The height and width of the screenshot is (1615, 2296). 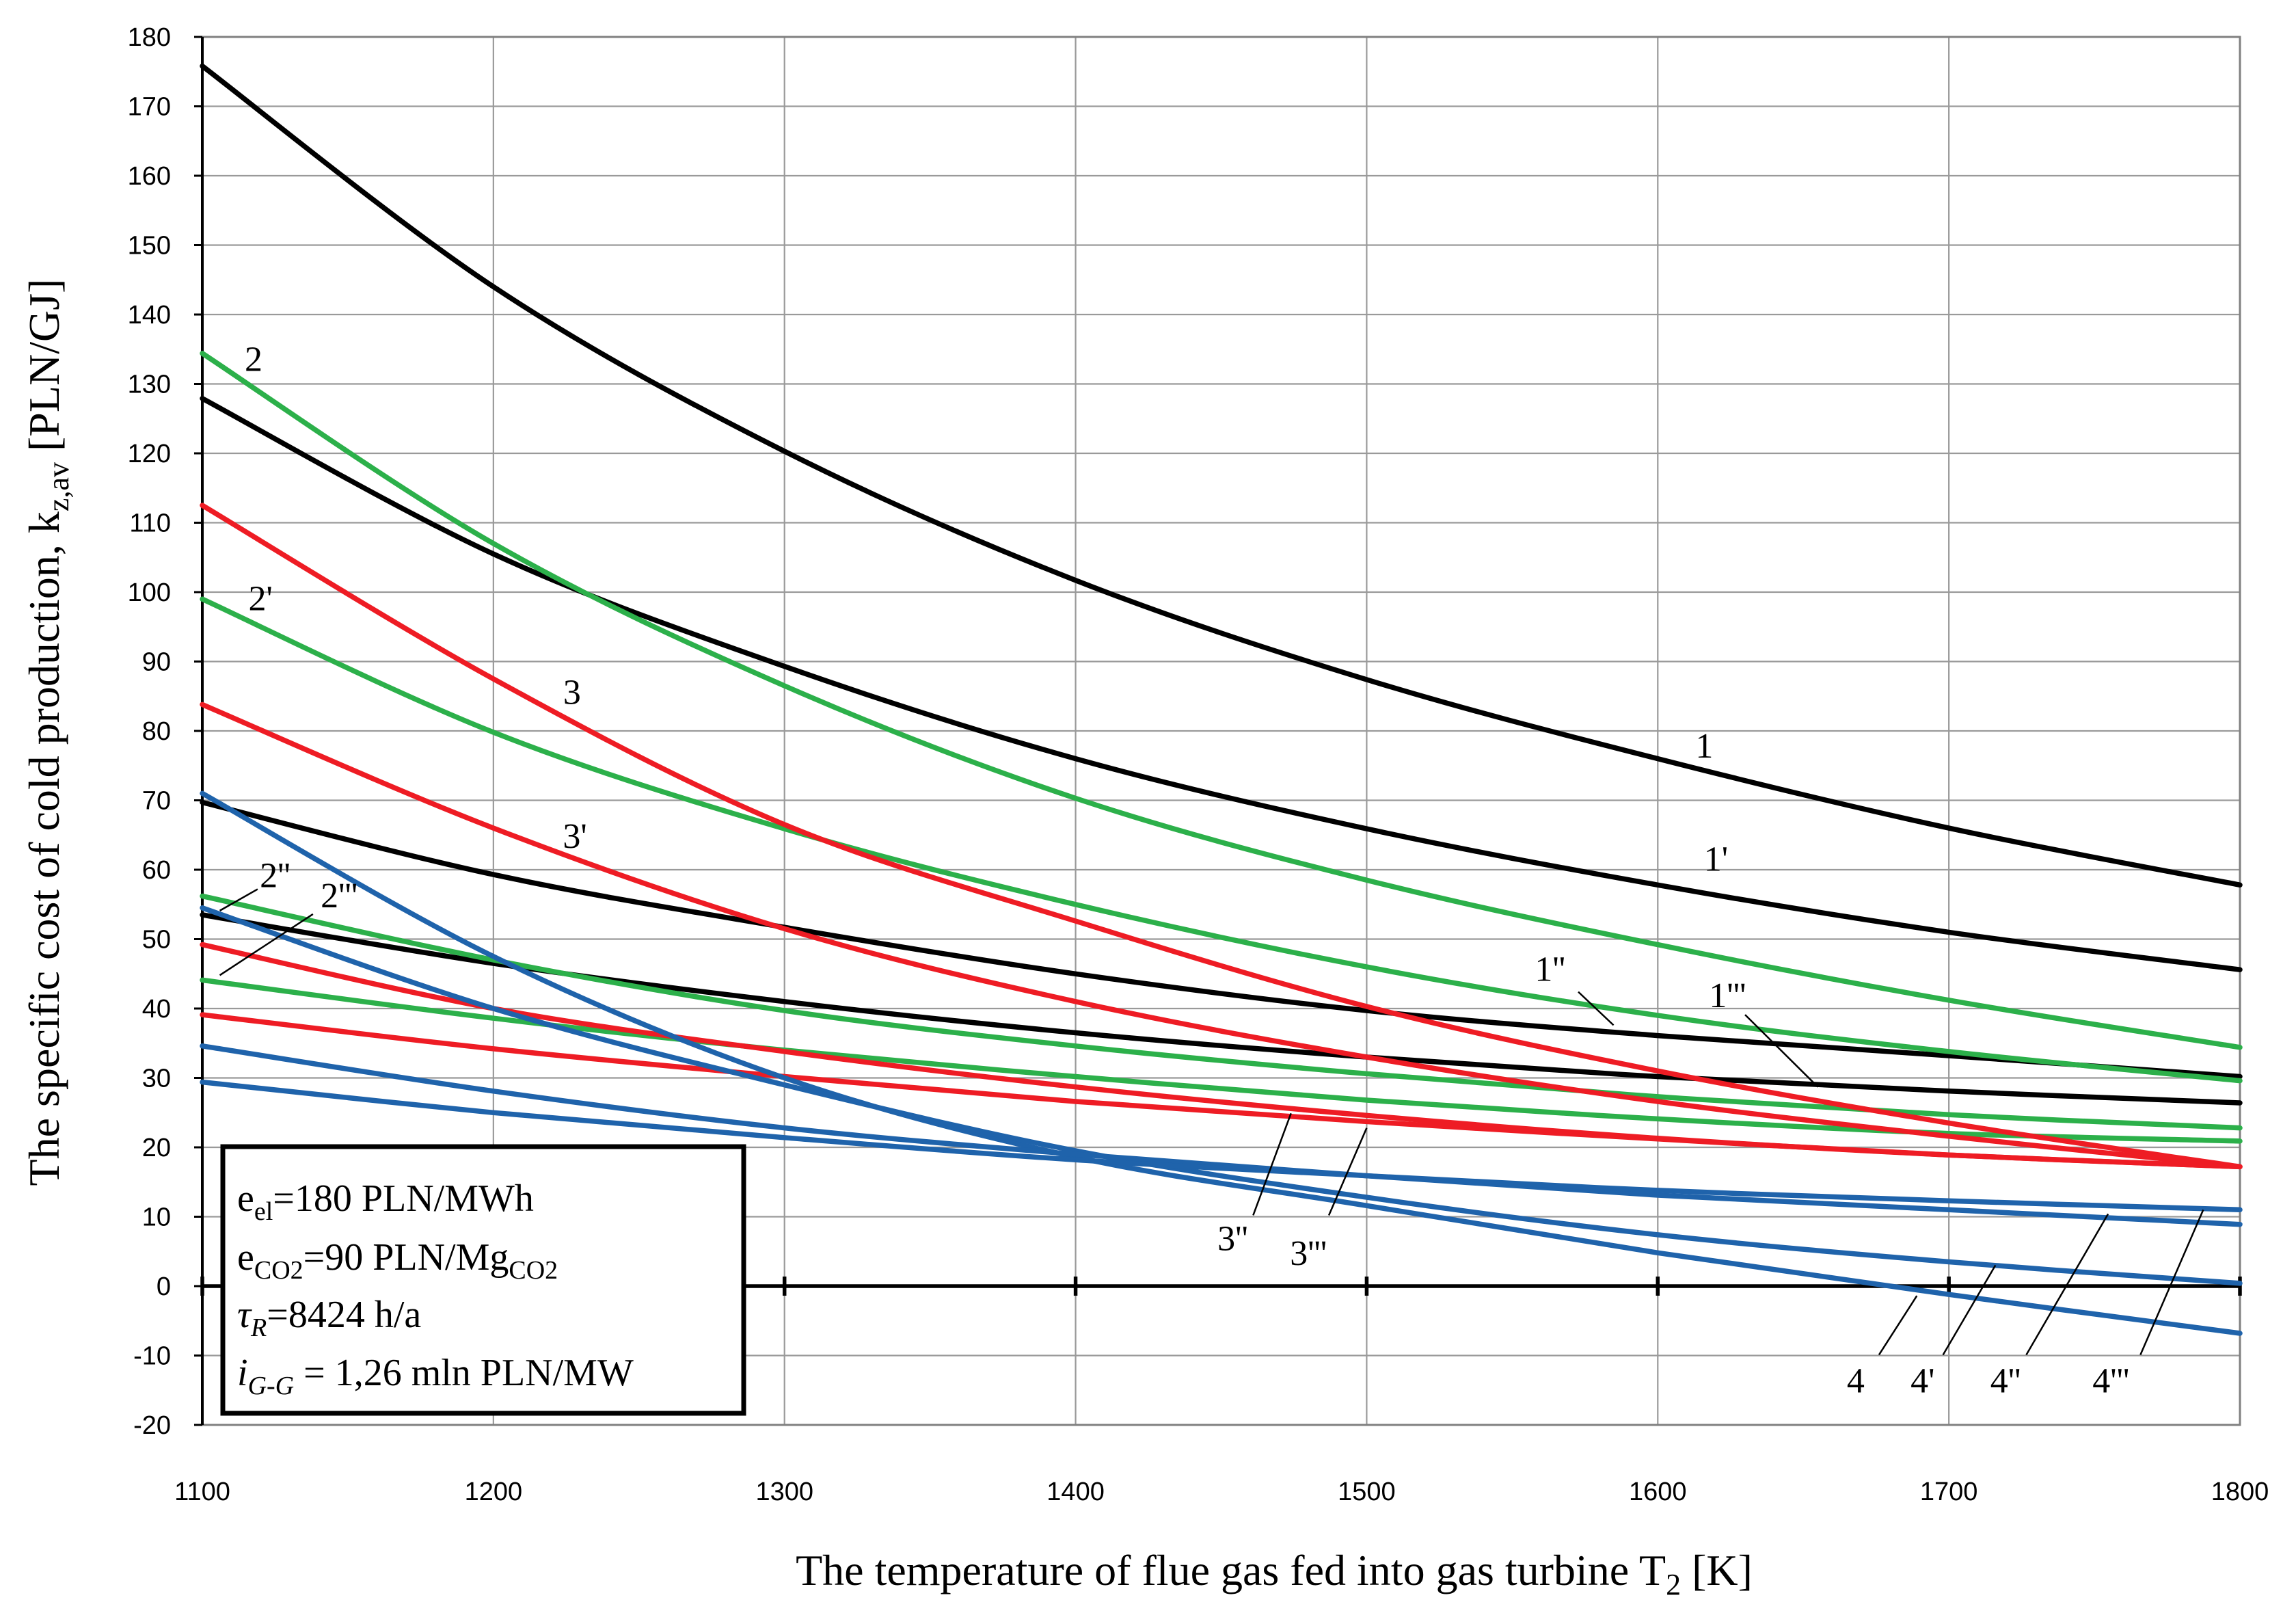 What do you see at coordinates (242, 1373) in the screenshot?
I see `parameter-text-part: i` at bounding box center [242, 1373].